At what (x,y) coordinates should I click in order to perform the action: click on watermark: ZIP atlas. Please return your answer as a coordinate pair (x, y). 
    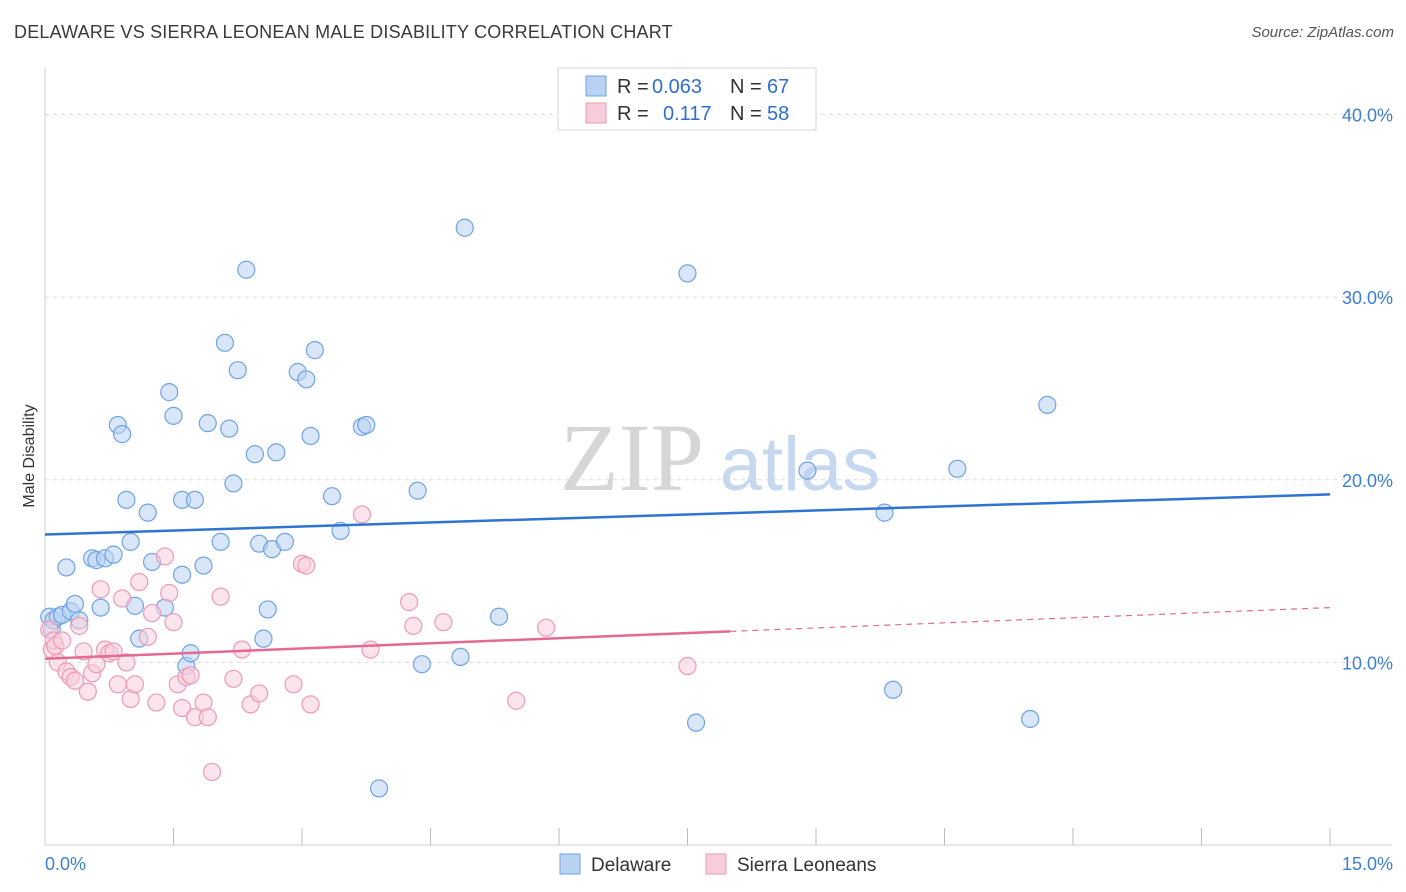
    Looking at the image, I should click on (720, 457).